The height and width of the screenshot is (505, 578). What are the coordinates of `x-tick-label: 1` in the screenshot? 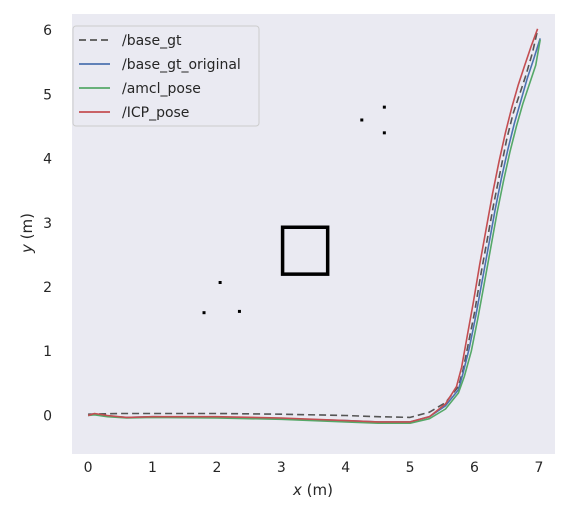 It's located at (152, 468).